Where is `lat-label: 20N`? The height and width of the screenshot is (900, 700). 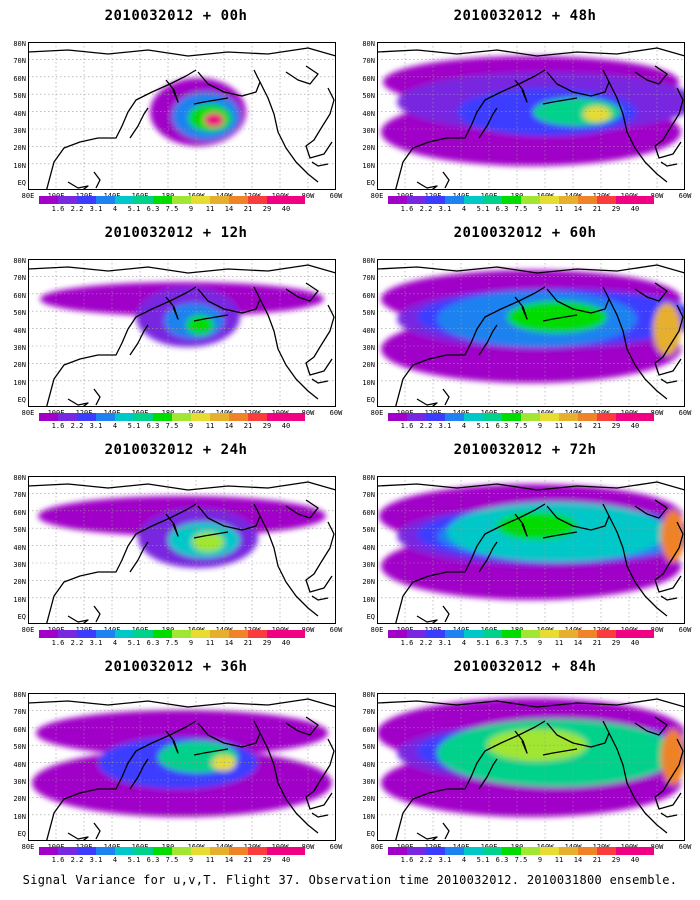
lat-label: 20N is located at coordinates (368, 799).